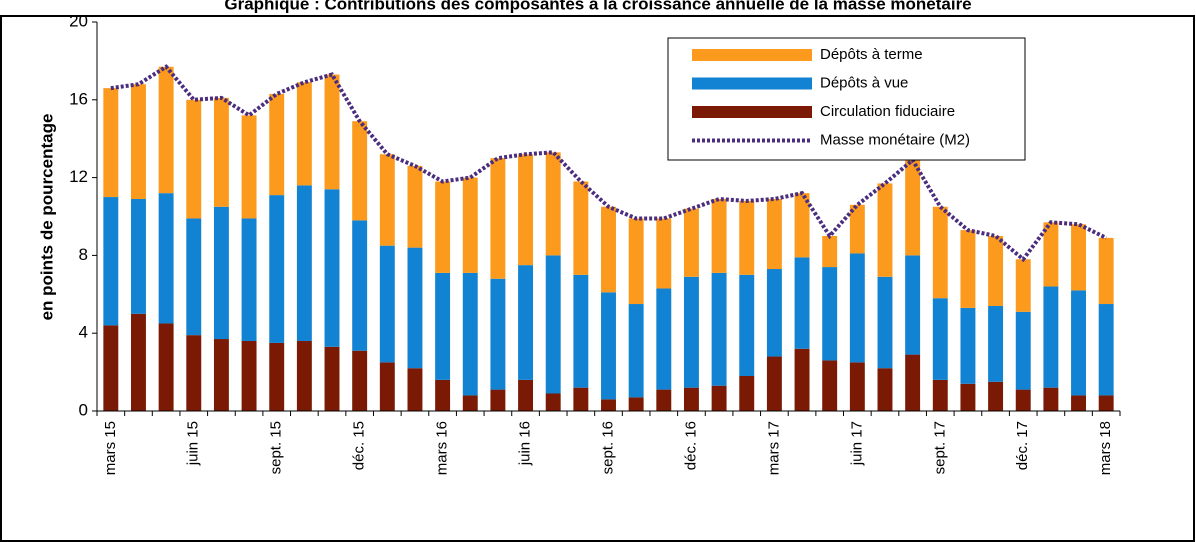 This screenshot has height=542, width=1196. What do you see at coordinates (110, 448) in the screenshot?
I see `x-tick-label: mars 15` at bounding box center [110, 448].